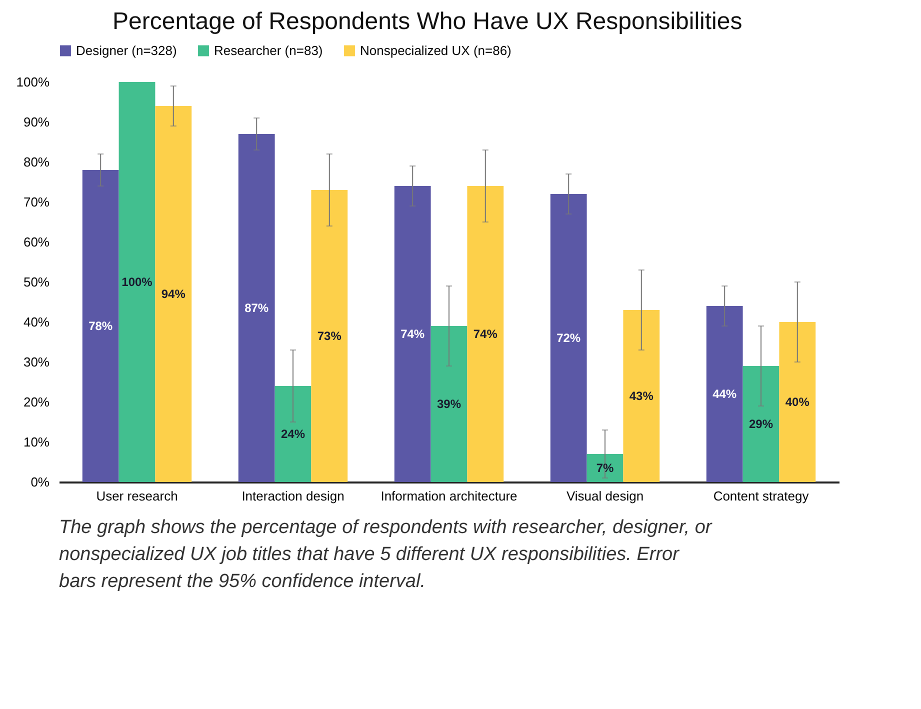 The width and height of the screenshot is (921, 709). What do you see at coordinates (40, 482) in the screenshot?
I see `y-tick-label: 0%` at bounding box center [40, 482].